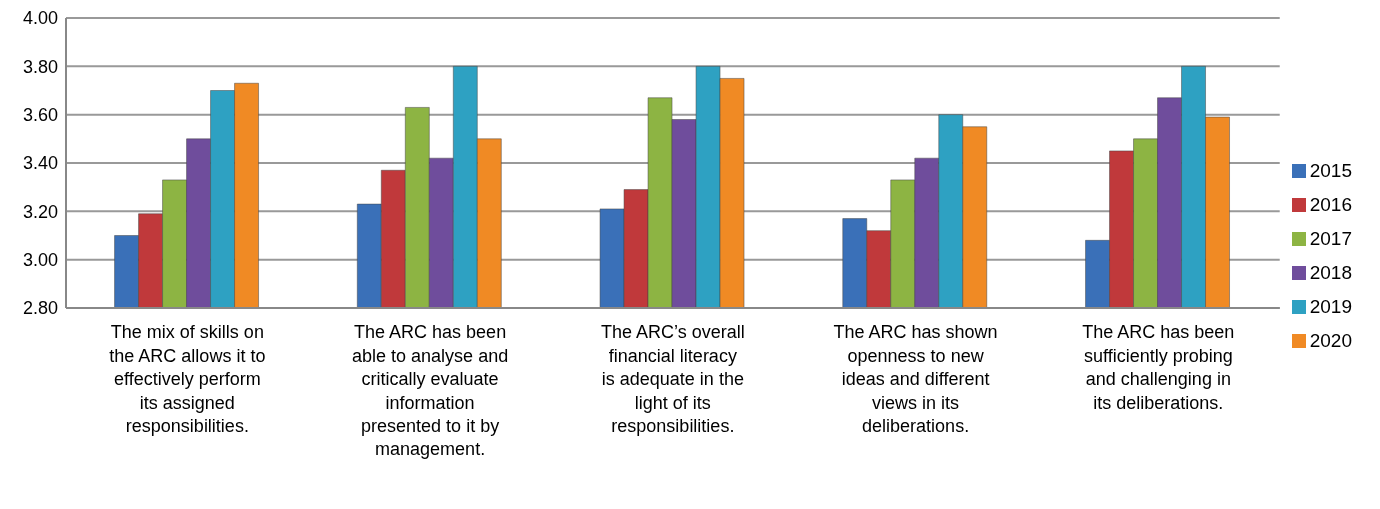 This screenshot has width=1380, height=509. What do you see at coordinates (40, 115) in the screenshot?
I see `y-tick-label: 3.60` at bounding box center [40, 115].